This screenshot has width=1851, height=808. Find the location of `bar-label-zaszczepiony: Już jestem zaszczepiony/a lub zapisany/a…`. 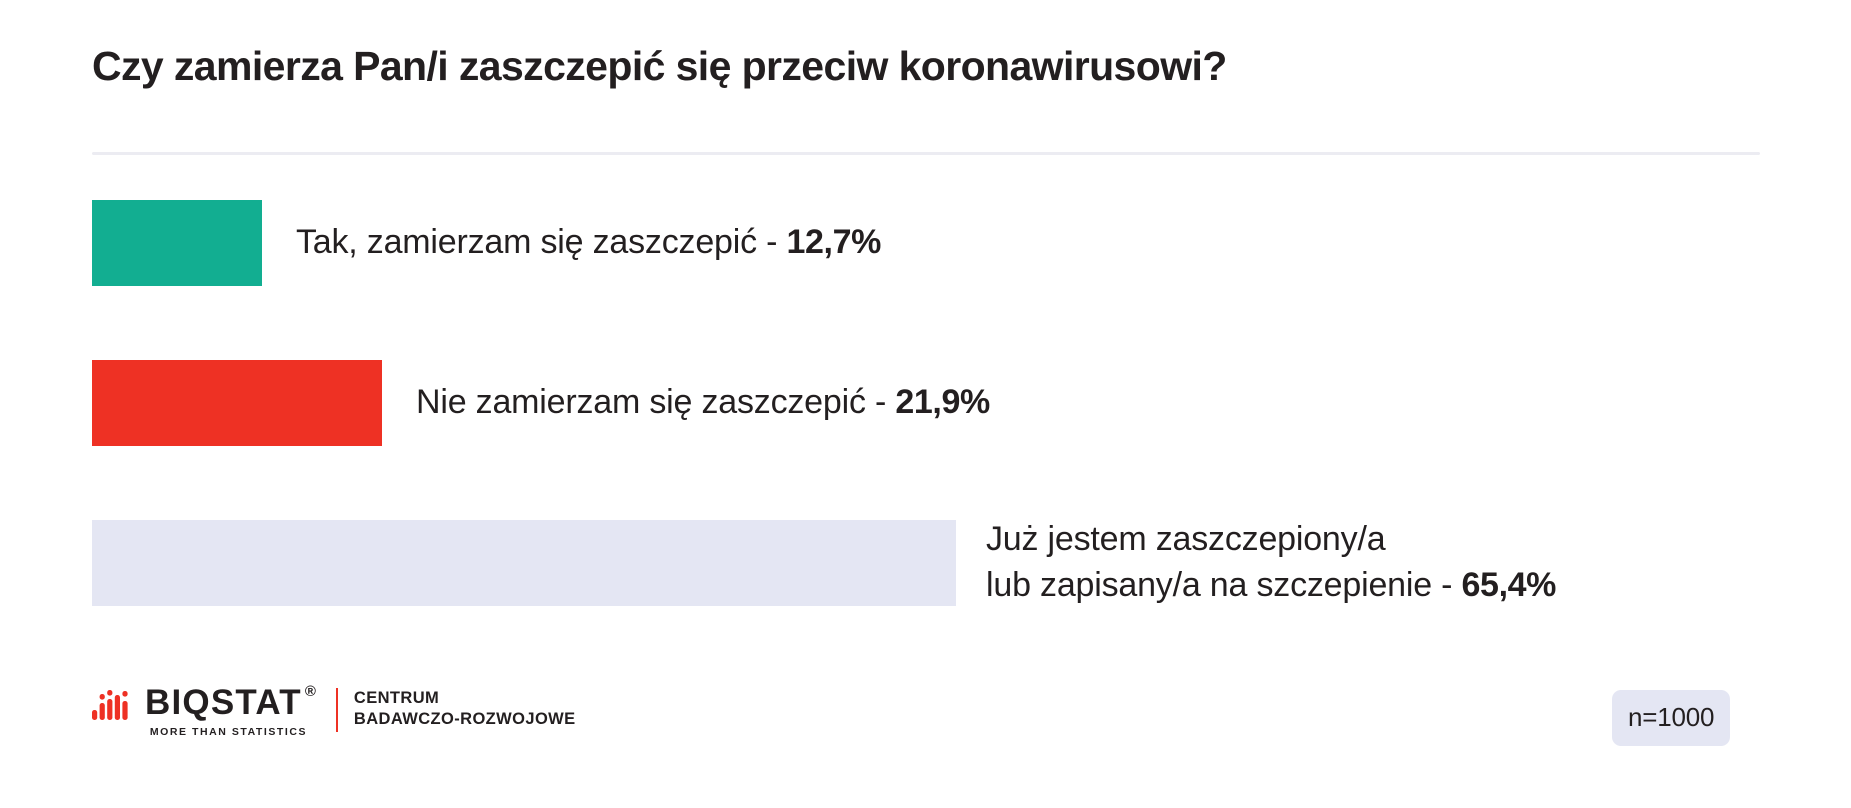

bar-label-zaszczepiony: Już jestem zaszczepiony/a lub zapisany/a… is located at coordinates (1271, 562).